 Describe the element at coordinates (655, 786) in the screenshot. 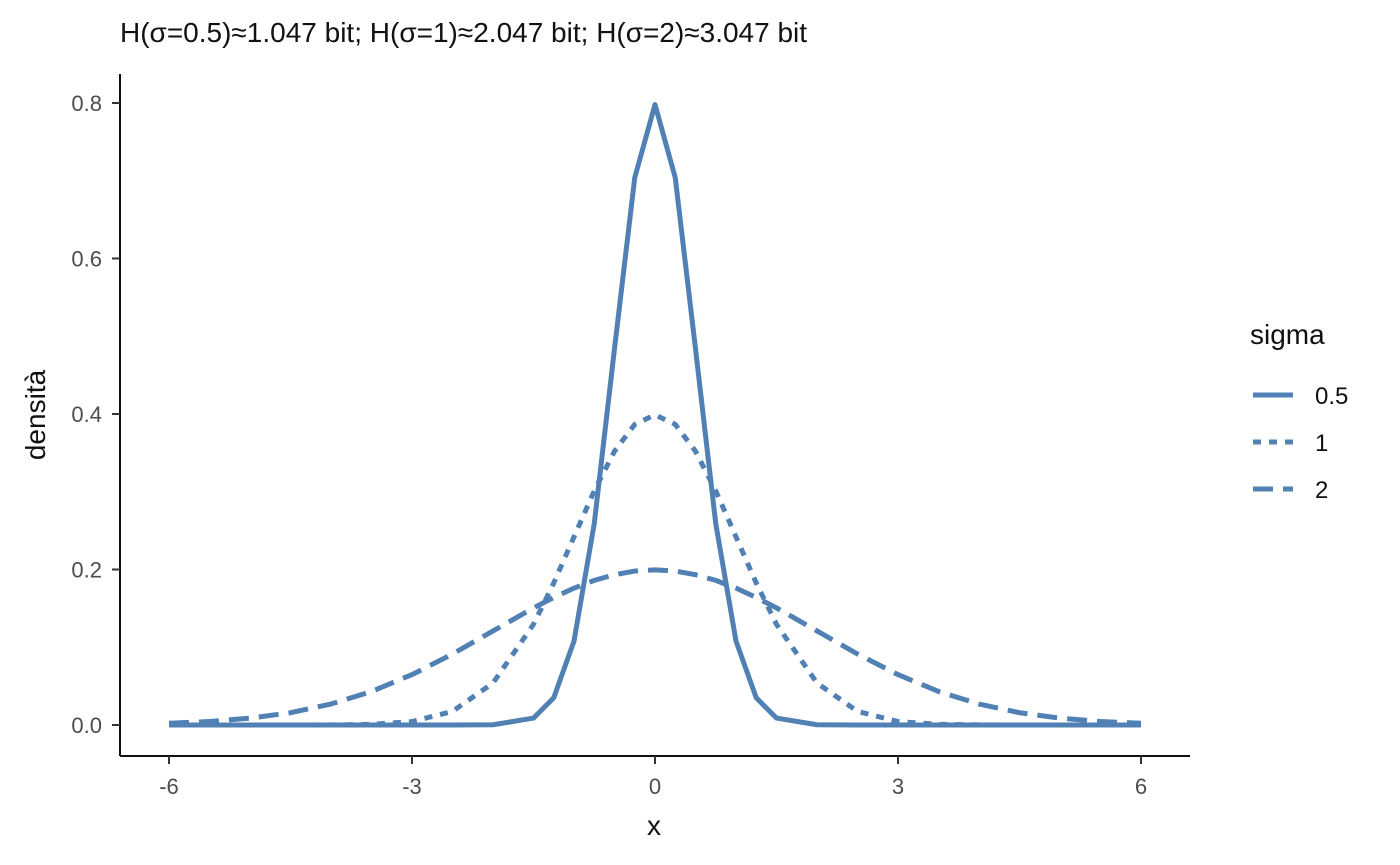

I see `x-tick-label: 0` at that location.